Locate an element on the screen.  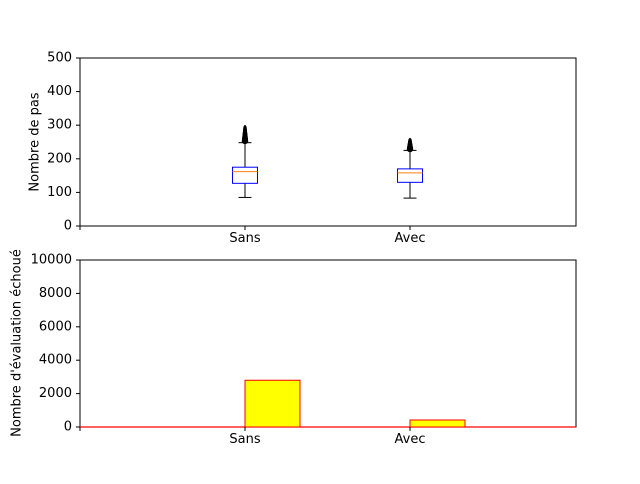
y-tick-label: 500 is located at coordinates (59, 58).